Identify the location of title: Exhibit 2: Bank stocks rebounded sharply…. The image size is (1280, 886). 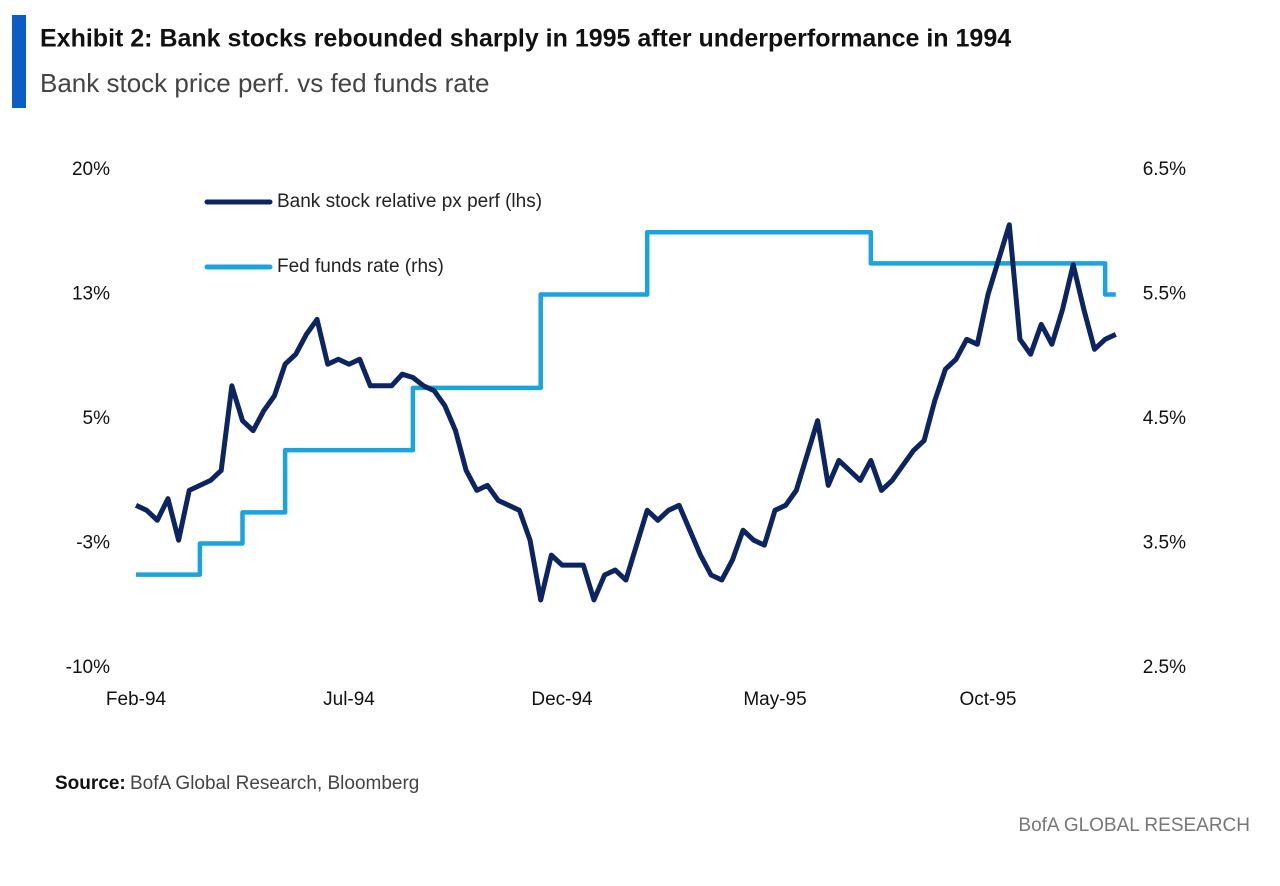
(525, 39).